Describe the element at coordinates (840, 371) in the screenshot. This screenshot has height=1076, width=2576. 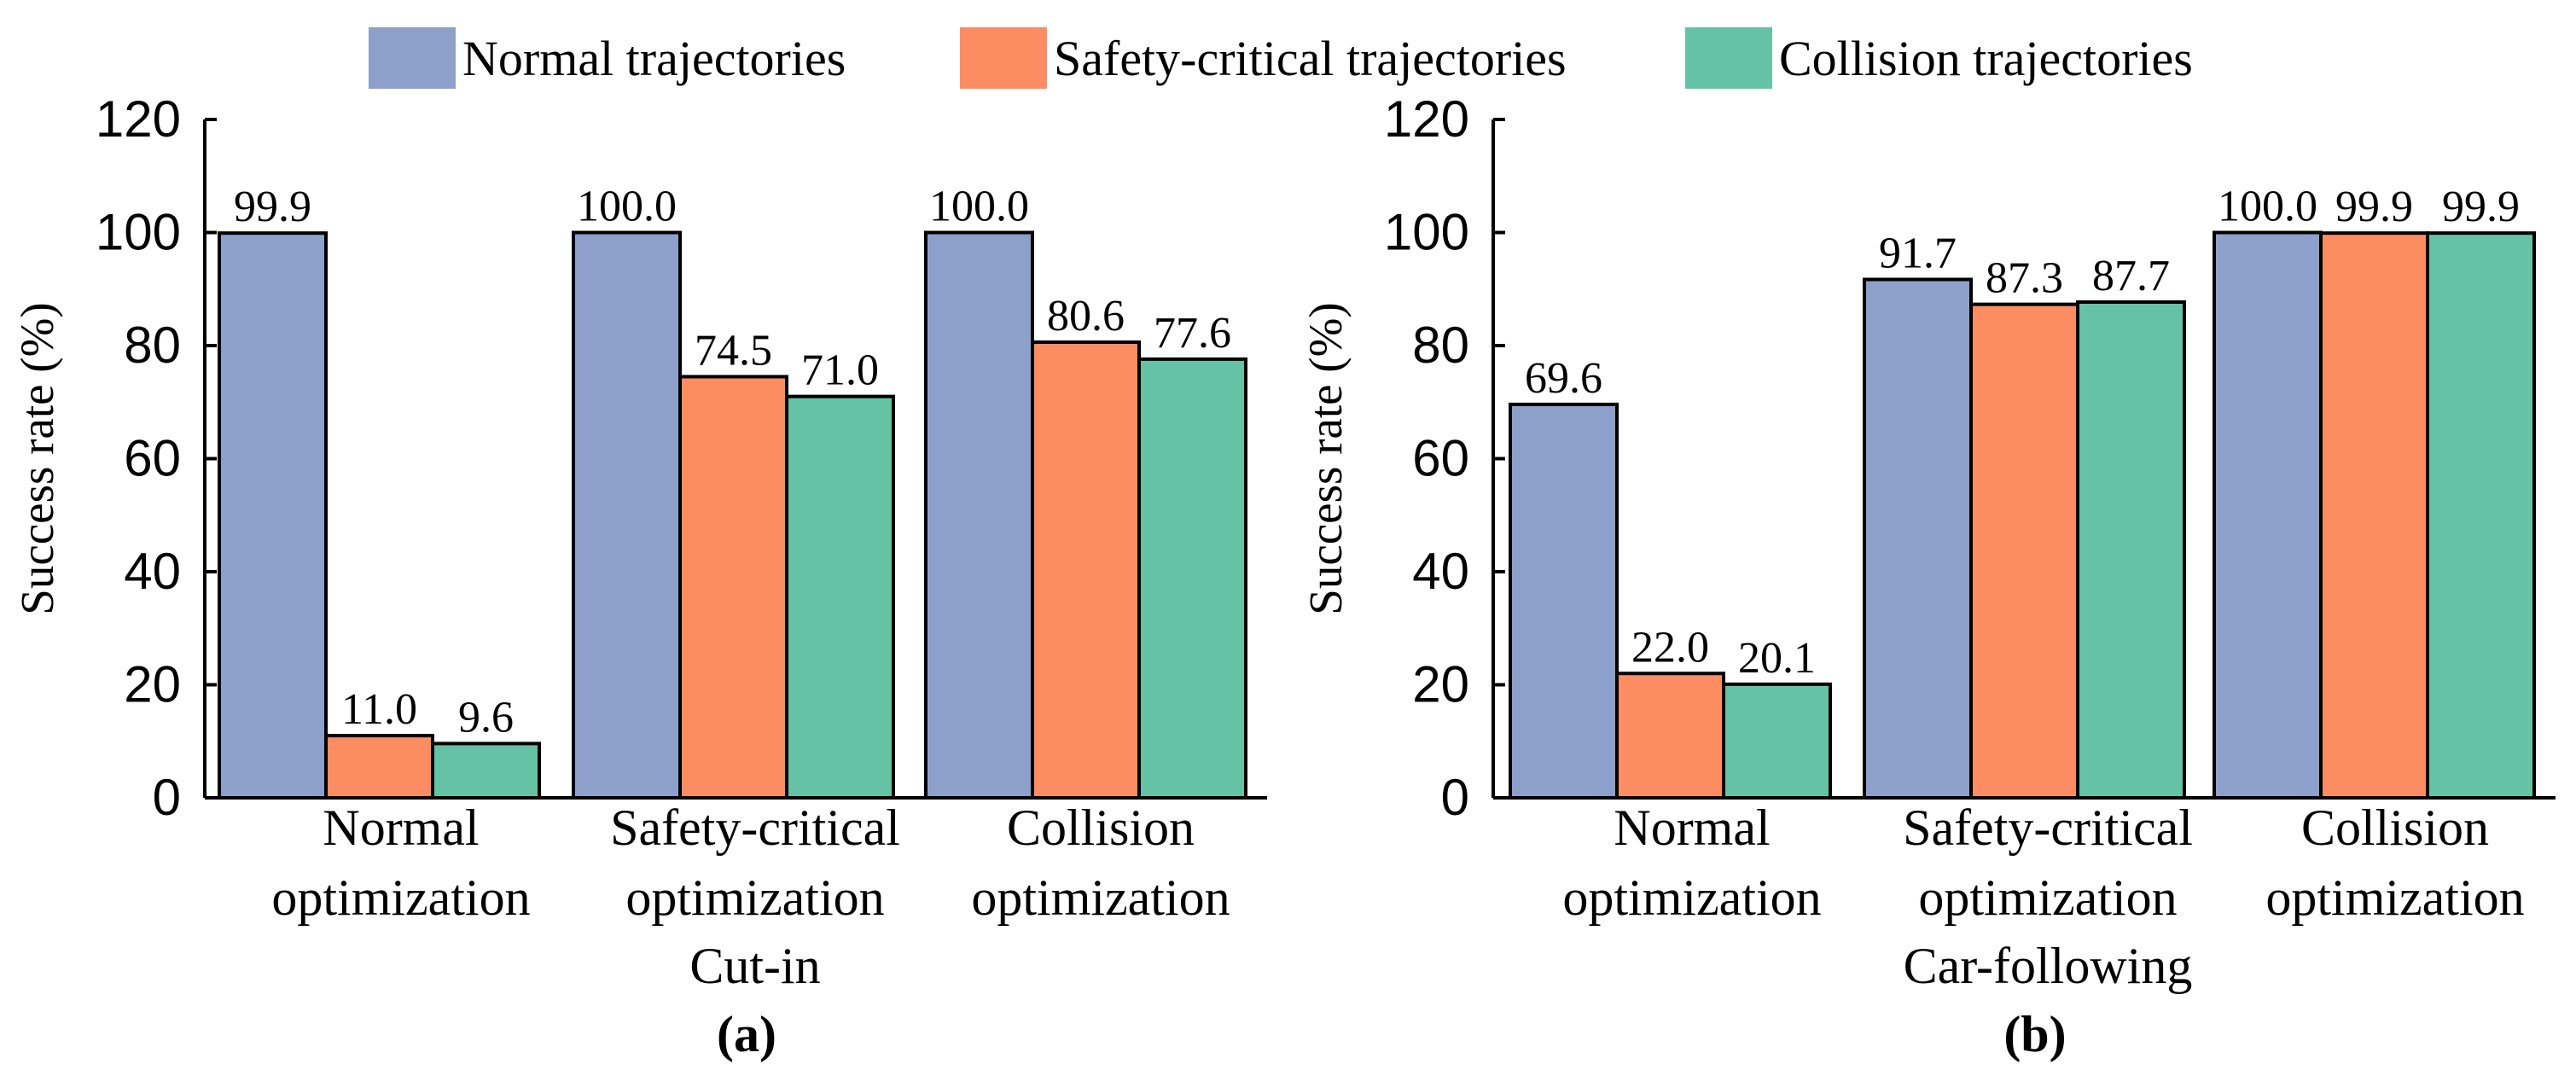
I see `data-label: 71.0` at that location.